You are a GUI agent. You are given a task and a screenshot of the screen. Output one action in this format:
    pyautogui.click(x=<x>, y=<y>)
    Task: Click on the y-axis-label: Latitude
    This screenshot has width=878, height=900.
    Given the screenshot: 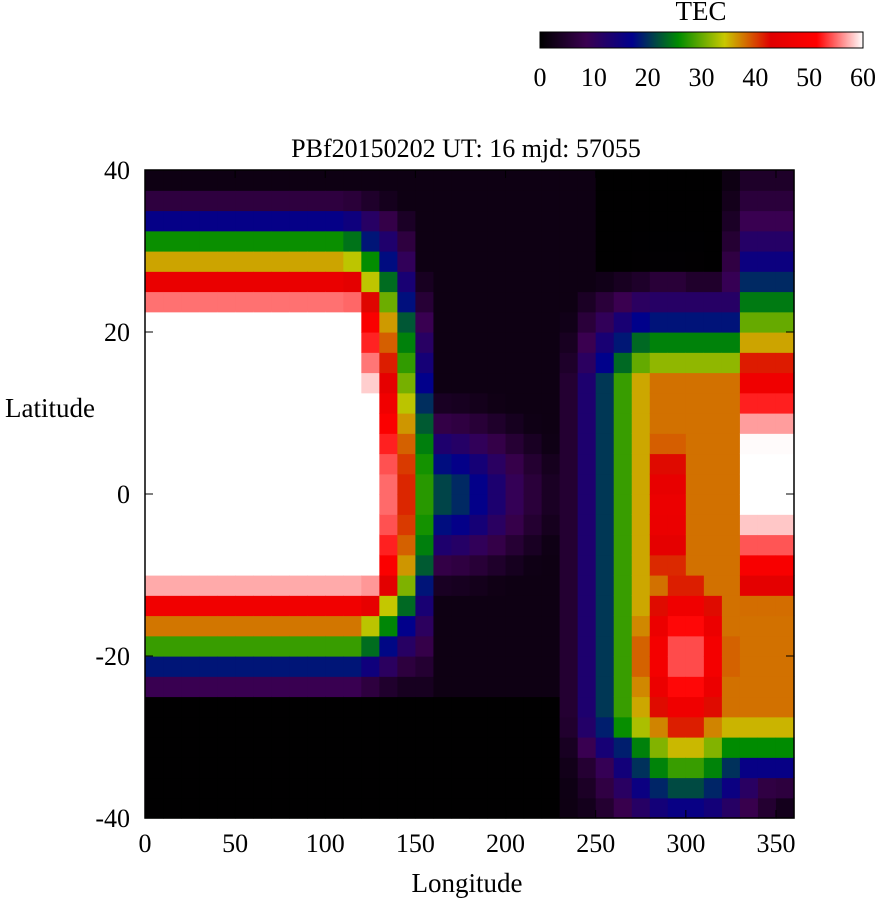 What is the action you would take?
    pyautogui.click(x=50, y=408)
    